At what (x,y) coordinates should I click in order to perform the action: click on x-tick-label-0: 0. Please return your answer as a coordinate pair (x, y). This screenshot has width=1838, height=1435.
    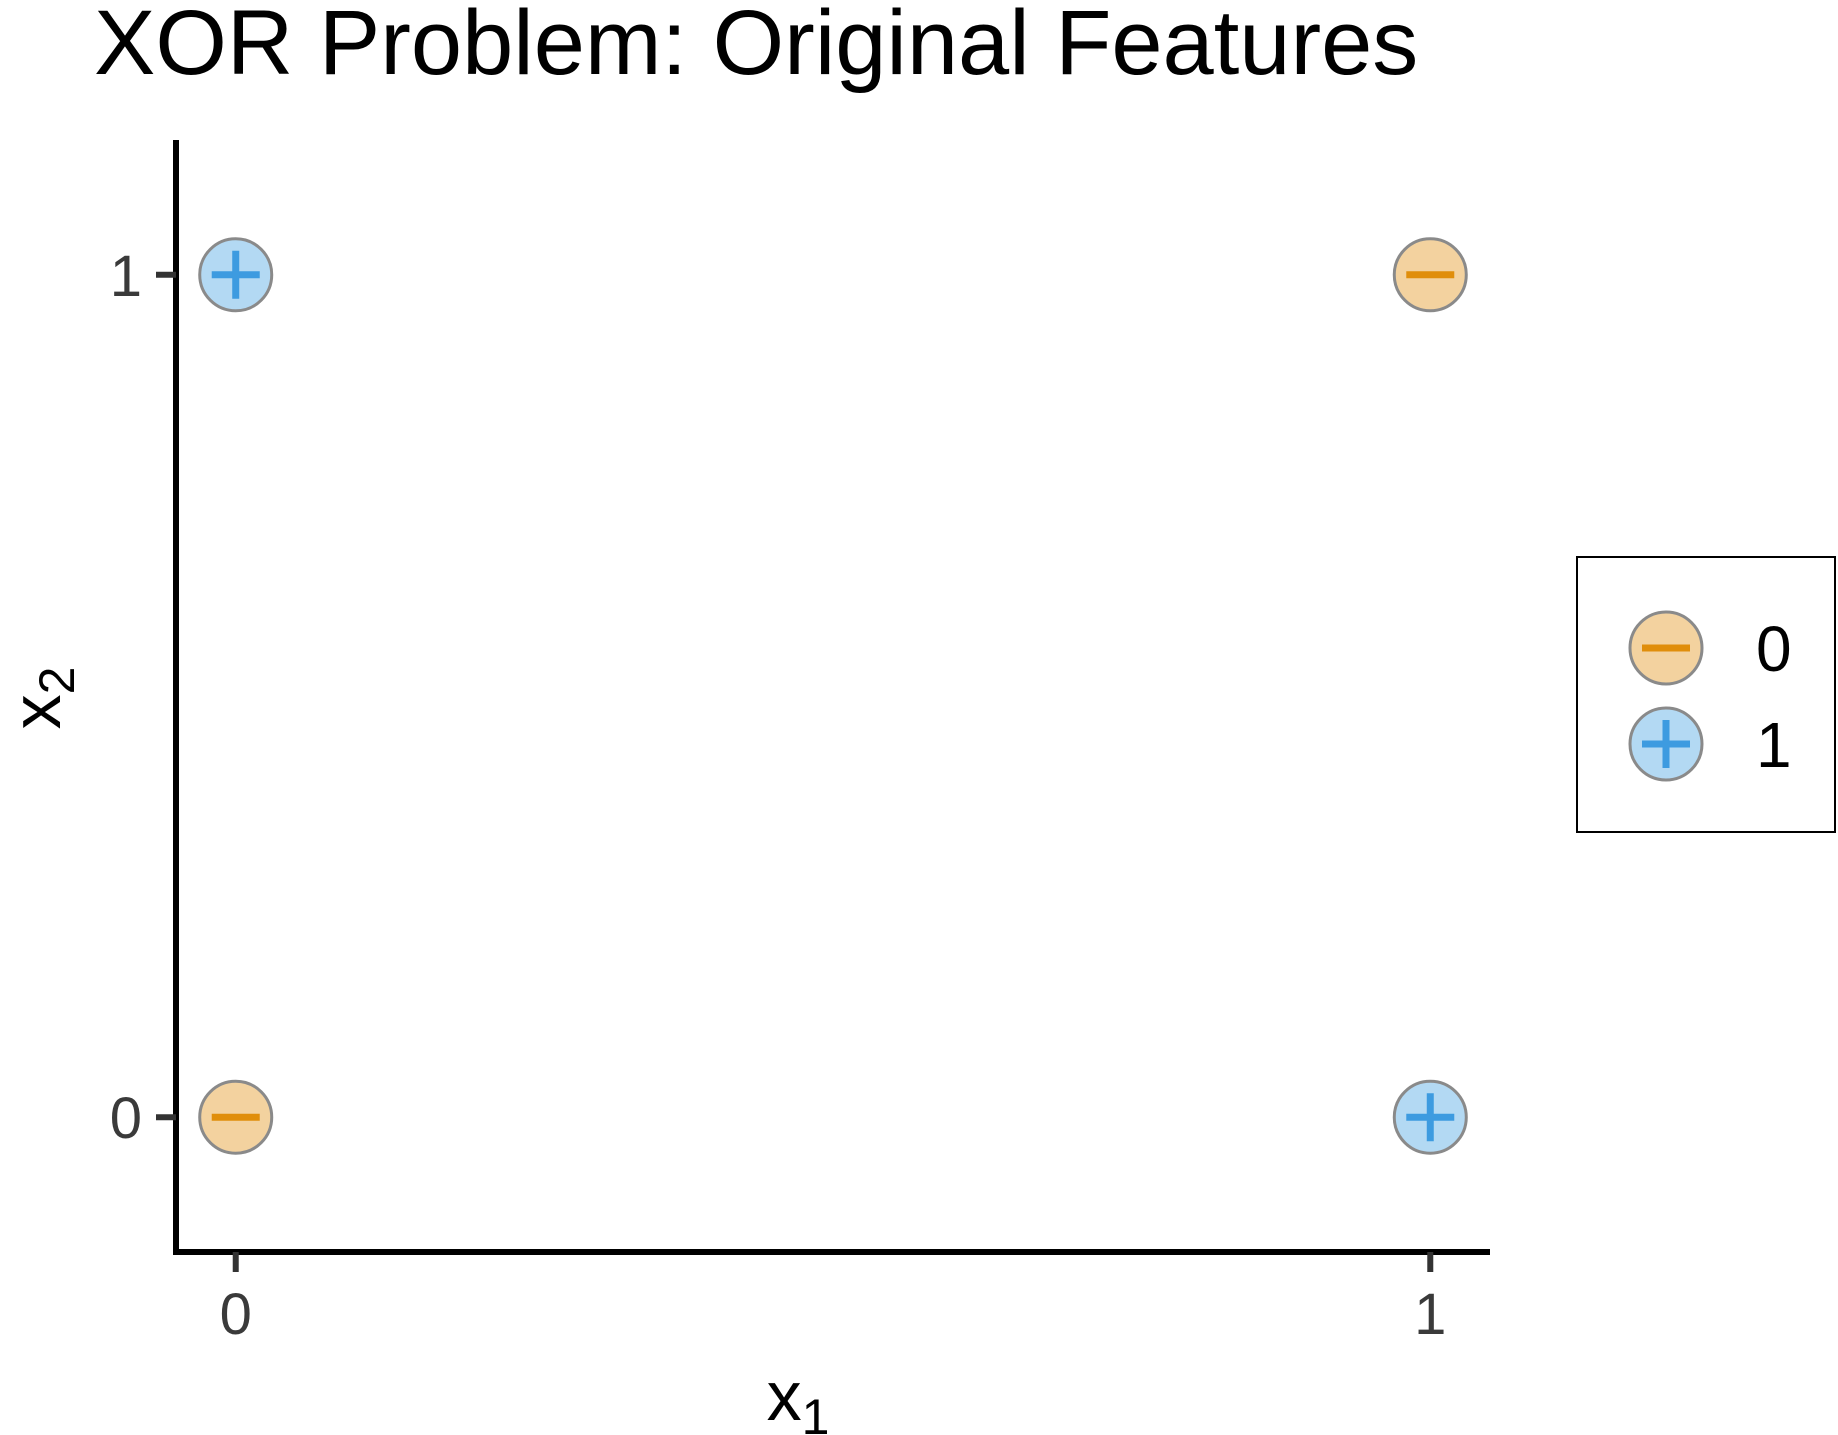
    Looking at the image, I should click on (236, 1314).